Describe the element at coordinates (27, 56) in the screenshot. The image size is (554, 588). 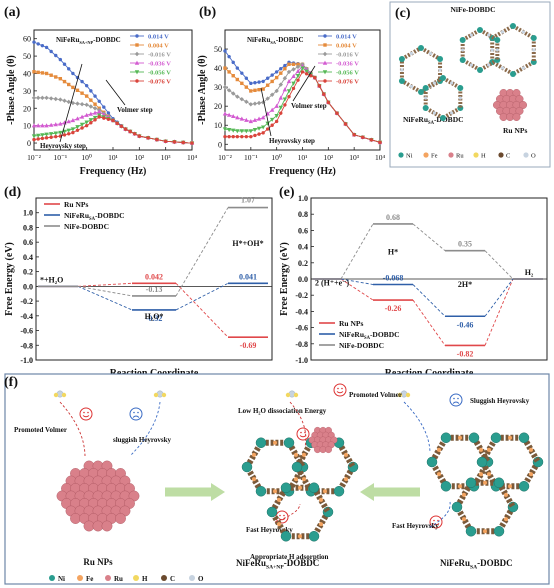
I see `y-tick-label: 50` at that location.